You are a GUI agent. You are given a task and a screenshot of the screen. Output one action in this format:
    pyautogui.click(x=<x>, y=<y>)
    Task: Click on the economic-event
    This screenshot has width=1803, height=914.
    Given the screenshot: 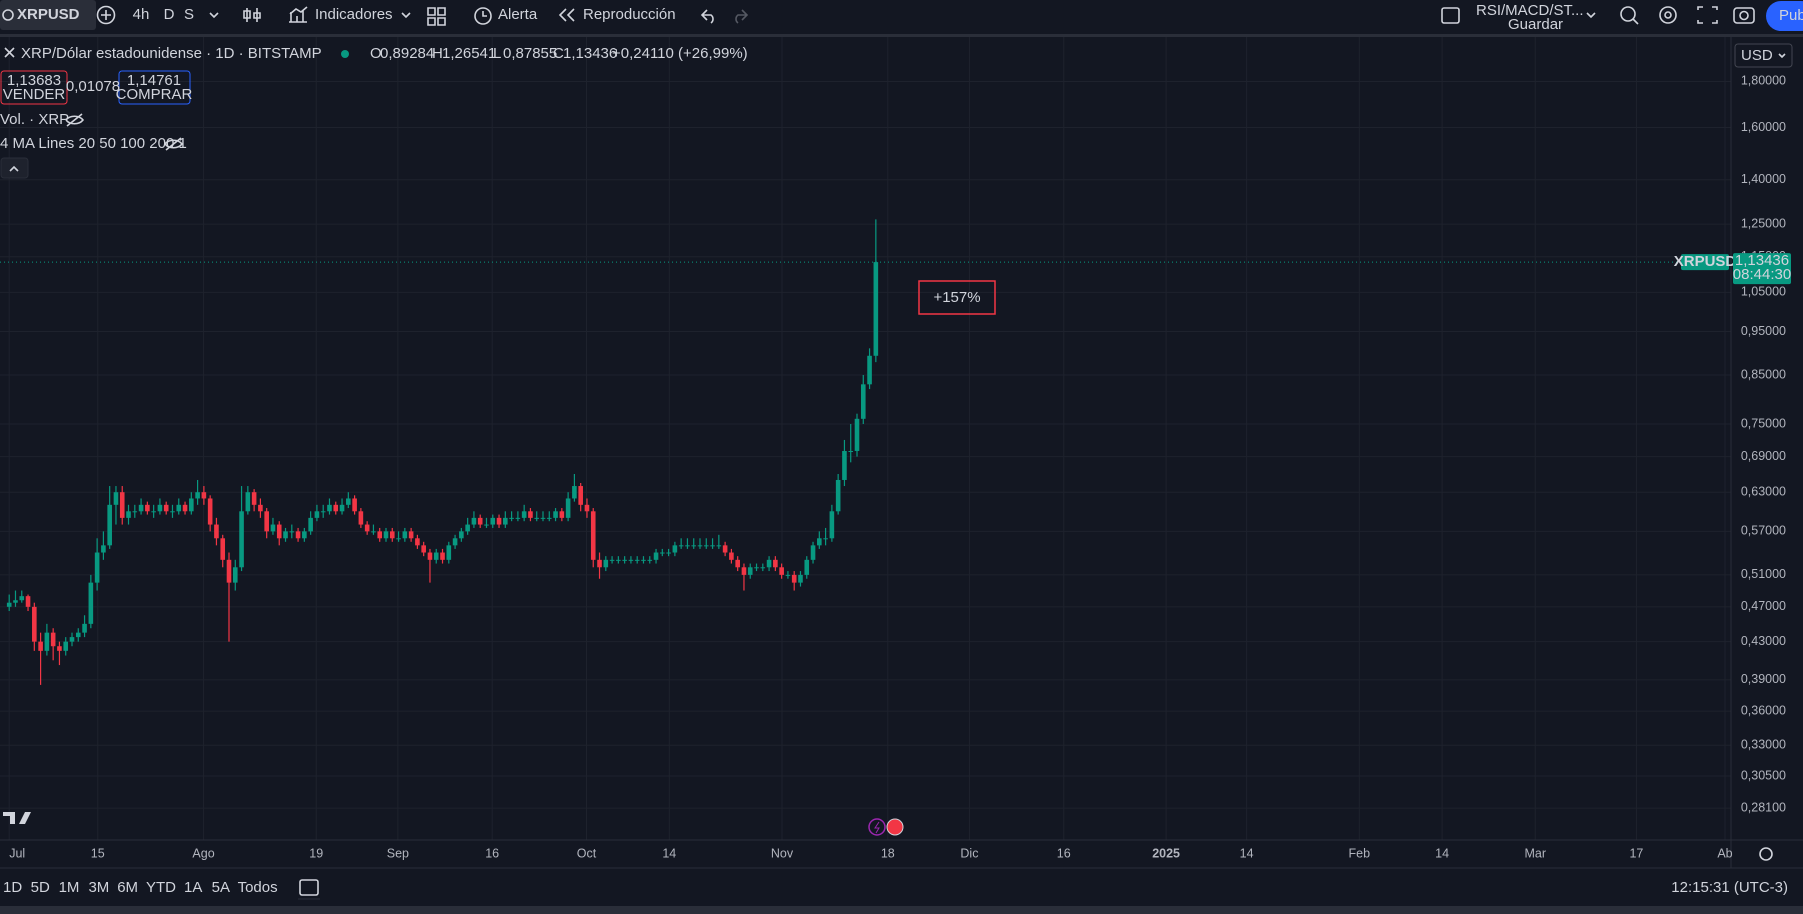 What is the action you would take?
    pyautogui.click(x=895, y=827)
    